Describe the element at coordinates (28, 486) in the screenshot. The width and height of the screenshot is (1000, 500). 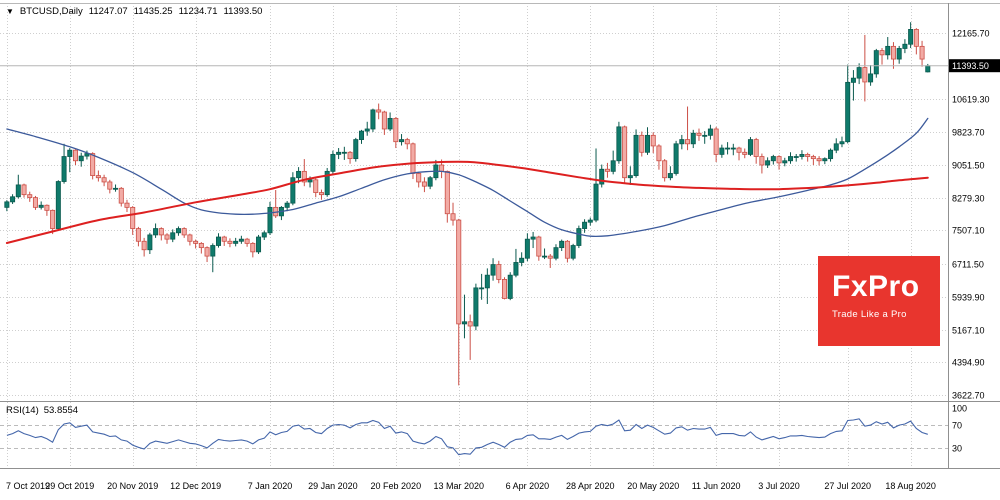
I see `date-axis-label: 7 Oct 2019` at that location.